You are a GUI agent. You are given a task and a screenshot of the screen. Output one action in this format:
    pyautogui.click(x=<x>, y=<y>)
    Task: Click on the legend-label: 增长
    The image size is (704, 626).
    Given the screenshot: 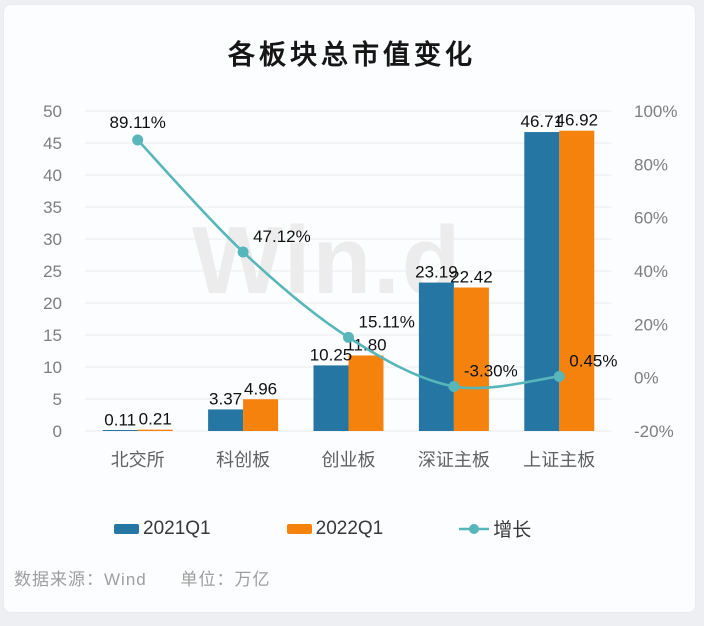 What is the action you would take?
    pyautogui.click(x=512, y=530)
    